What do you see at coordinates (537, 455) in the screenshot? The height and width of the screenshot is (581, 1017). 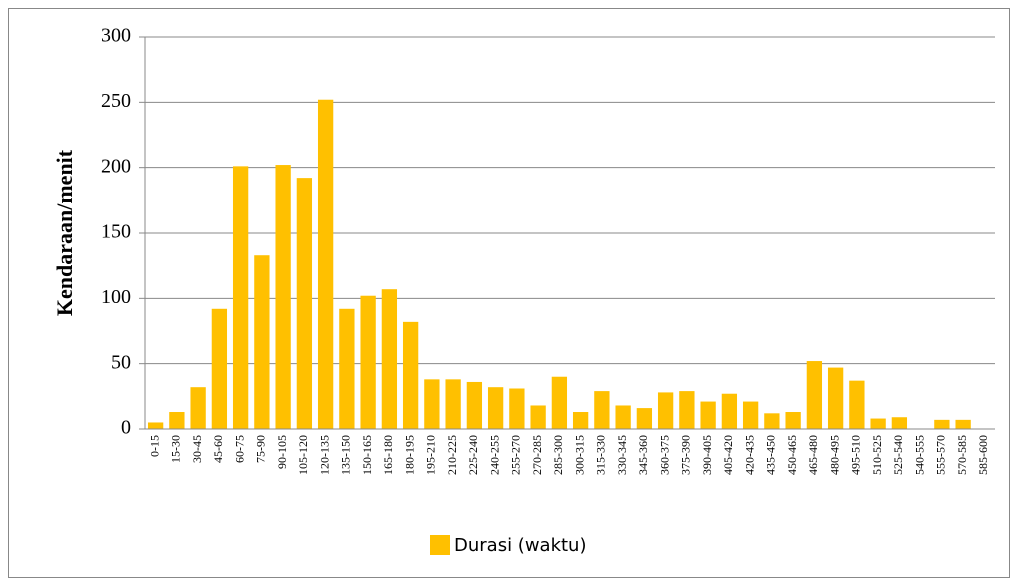 I see `x-tick-label: 270-285` at bounding box center [537, 455].